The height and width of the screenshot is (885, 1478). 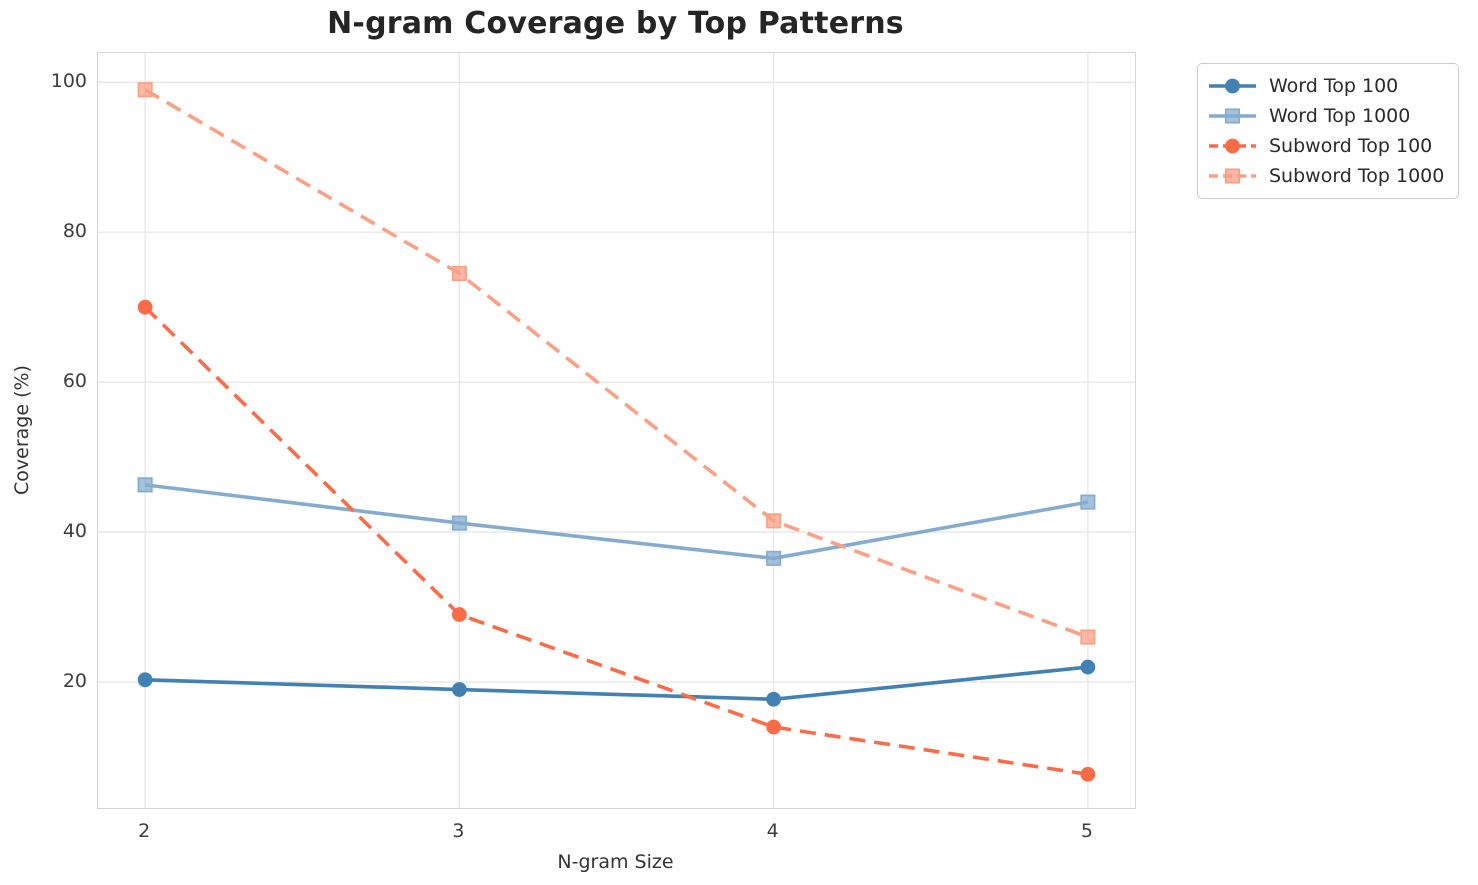 What do you see at coordinates (1086, 831) in the screenshot?
I see `x-tick-label: 5` at bounding box center [1086, 831].